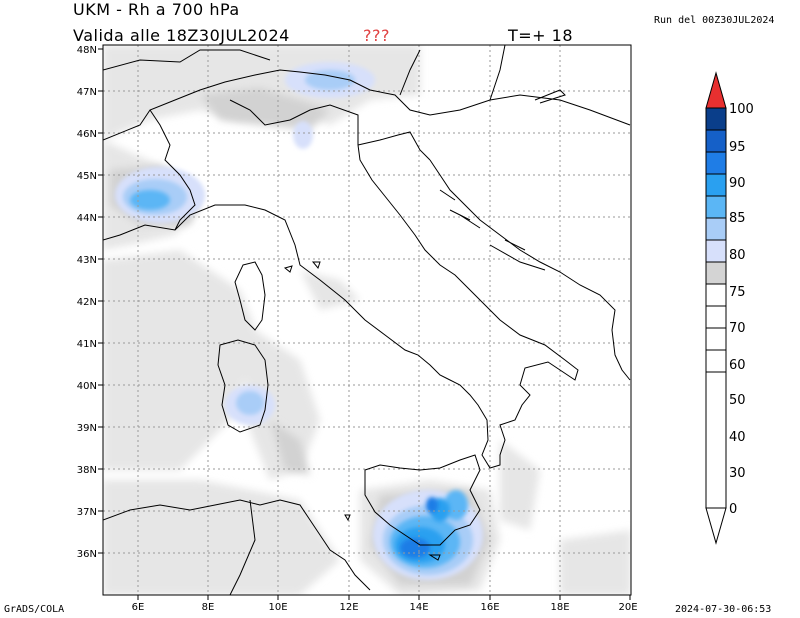 The height and width of the screenshot is (618, 800). I want to click on colorbar-label: 100, so click(741, 109).